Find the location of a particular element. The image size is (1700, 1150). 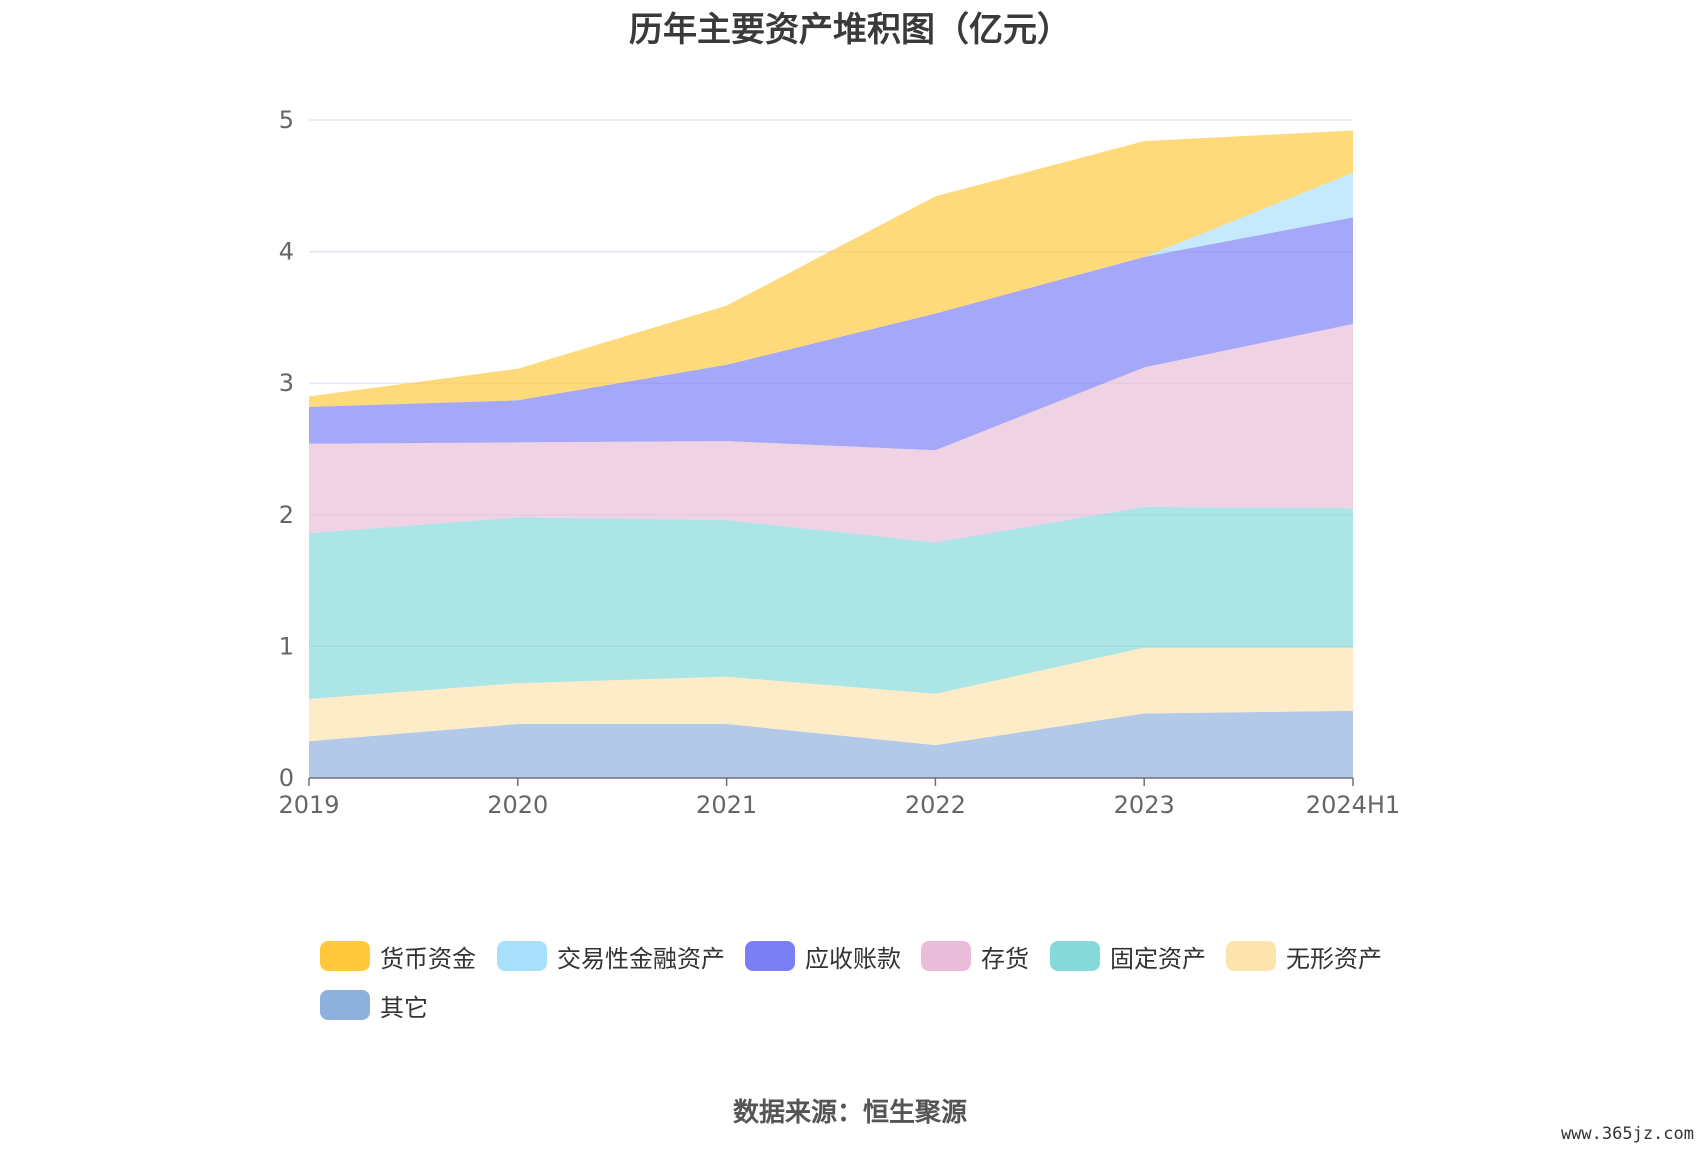

legend-label: 存货 is located at coordinates (1005, 958).